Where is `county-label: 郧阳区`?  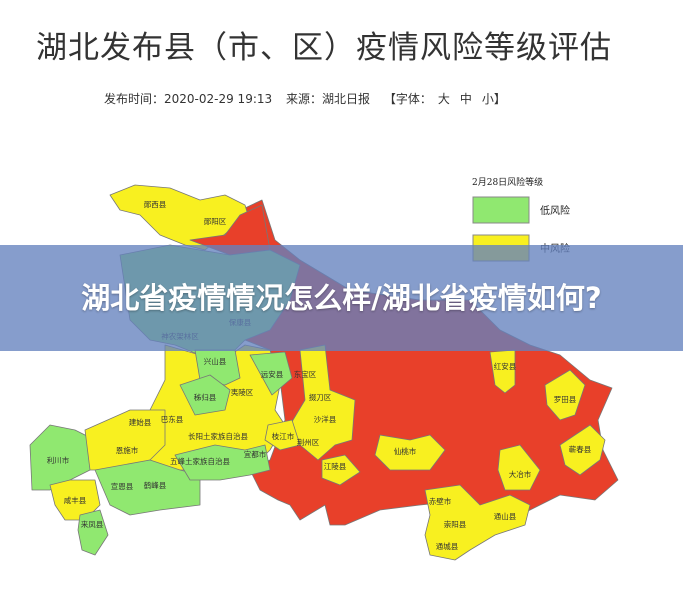 county-label: 郧阳区 is located at coordinates (215, 221).